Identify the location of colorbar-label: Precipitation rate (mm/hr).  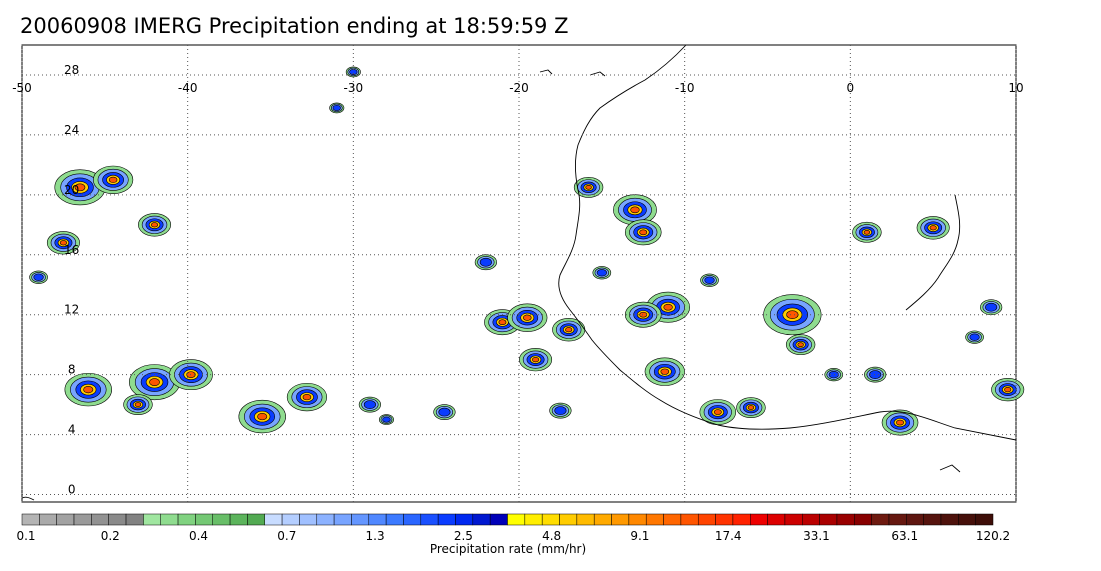
(508, 549).